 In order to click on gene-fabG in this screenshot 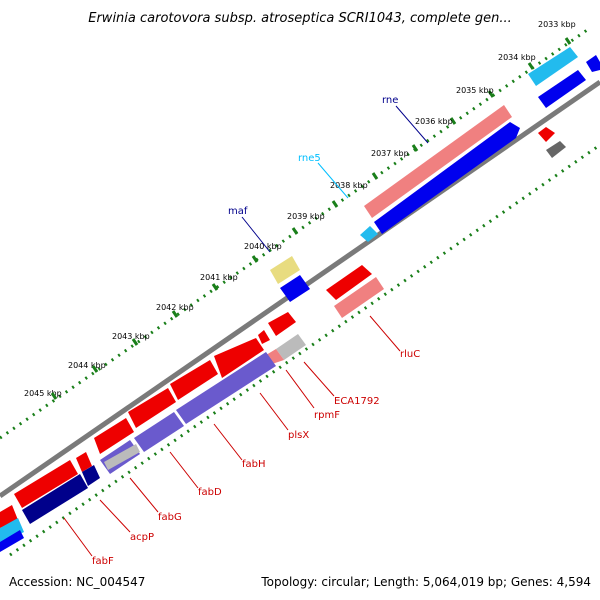, I will do `click(114, 436)`.